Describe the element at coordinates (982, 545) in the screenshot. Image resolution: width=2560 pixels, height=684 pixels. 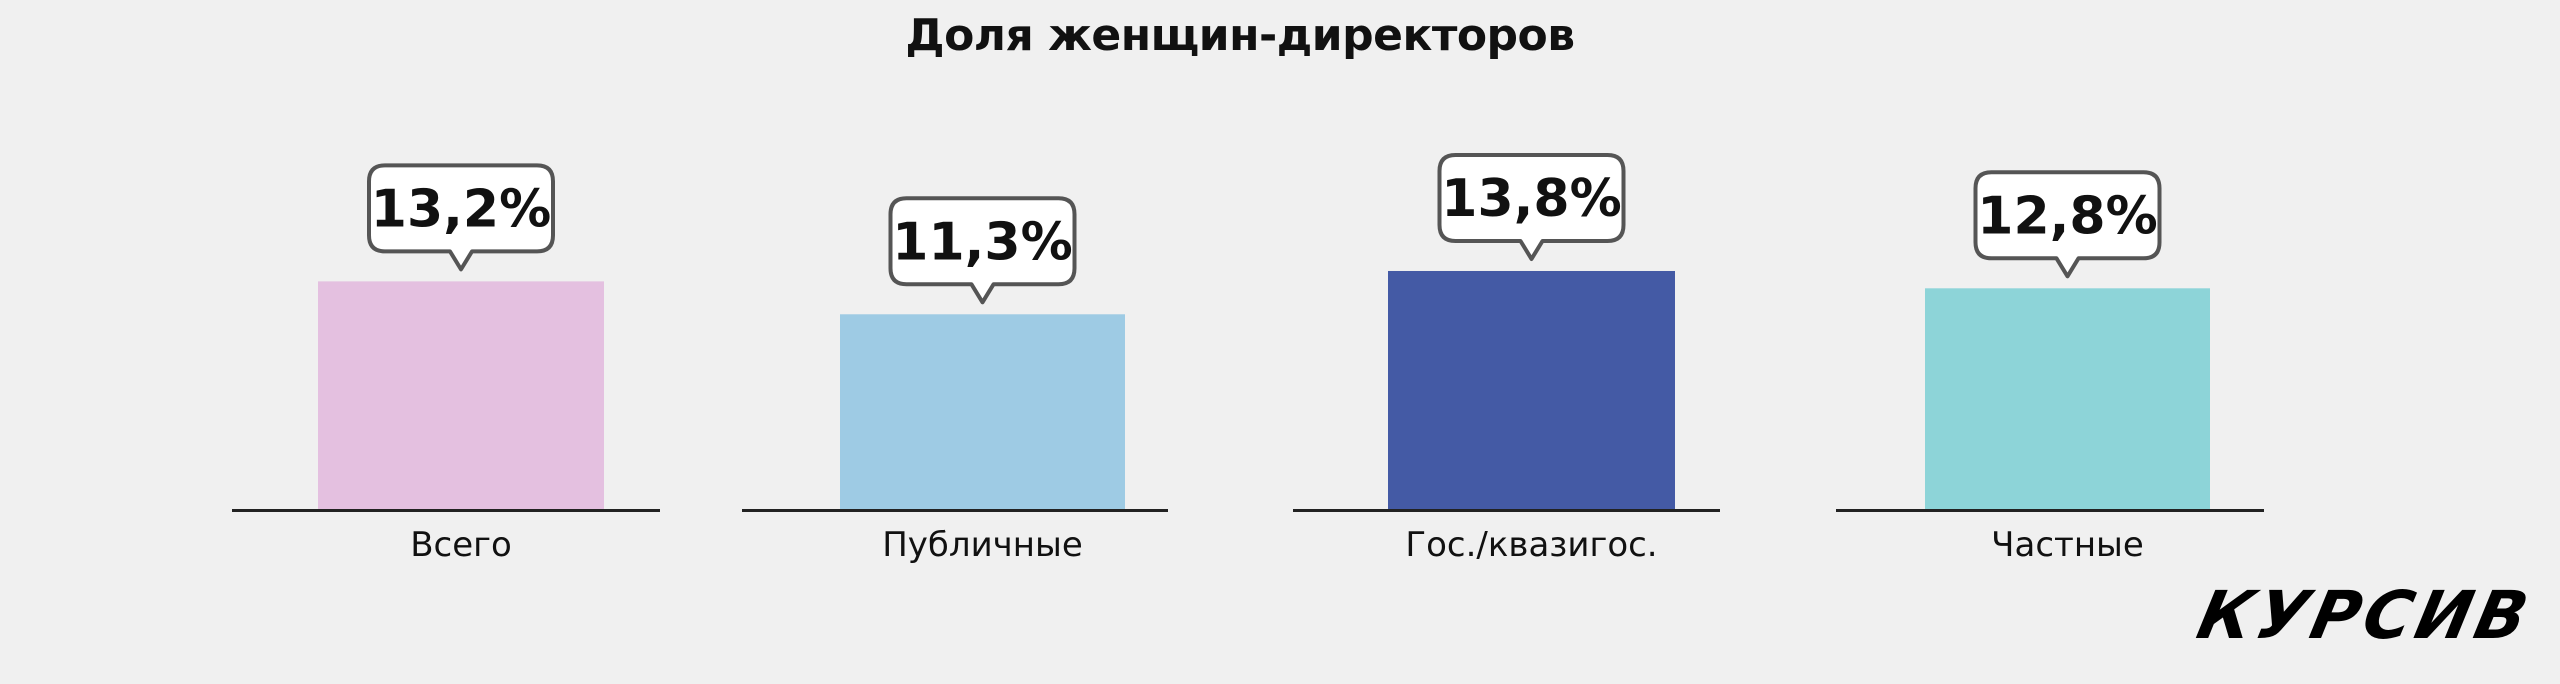
I see `category-label: Публичные` at that location.